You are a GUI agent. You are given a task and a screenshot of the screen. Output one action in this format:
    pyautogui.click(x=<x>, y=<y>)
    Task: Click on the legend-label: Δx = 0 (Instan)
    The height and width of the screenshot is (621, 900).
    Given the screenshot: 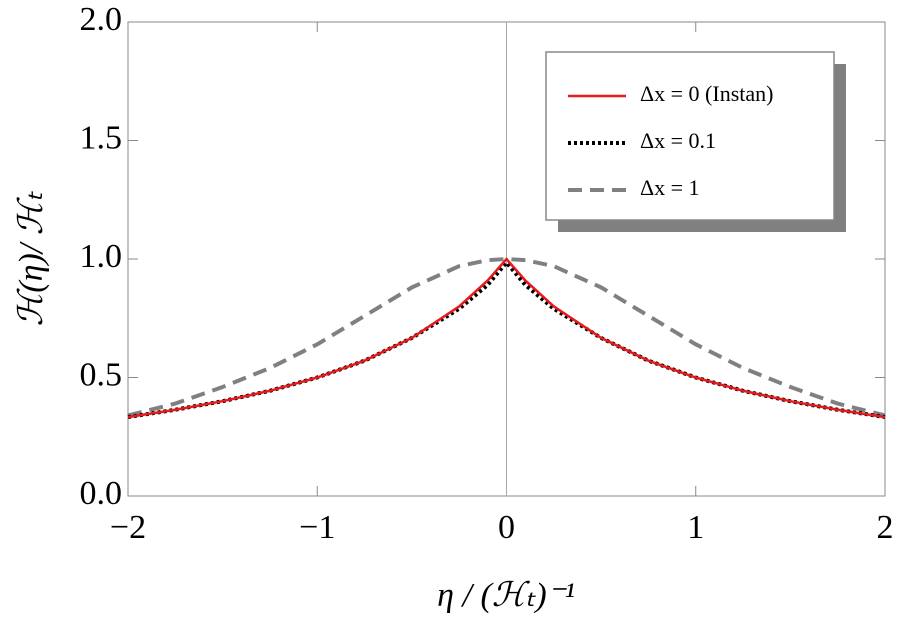 What is the action you would take?
    pyautogui.click(x=706, y=93)
    